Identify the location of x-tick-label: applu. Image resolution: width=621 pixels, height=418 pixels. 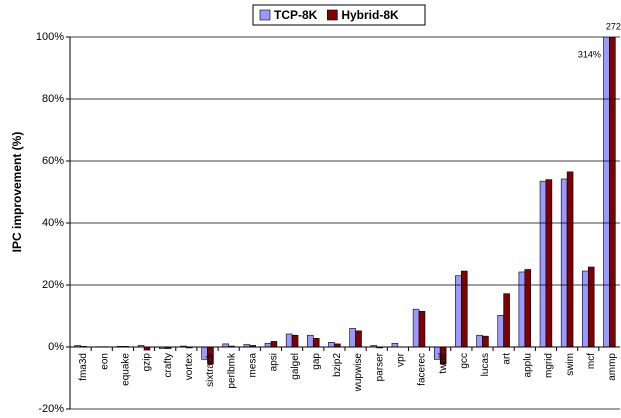
(527, 365).